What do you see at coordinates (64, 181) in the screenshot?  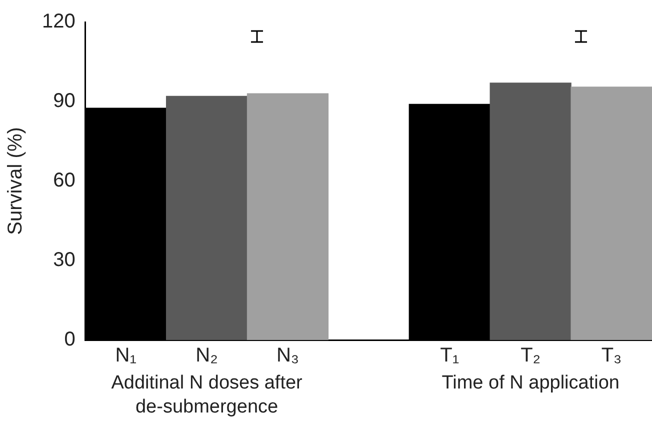 I see `y-tick-label: 60` at bounding box center [64, 181].